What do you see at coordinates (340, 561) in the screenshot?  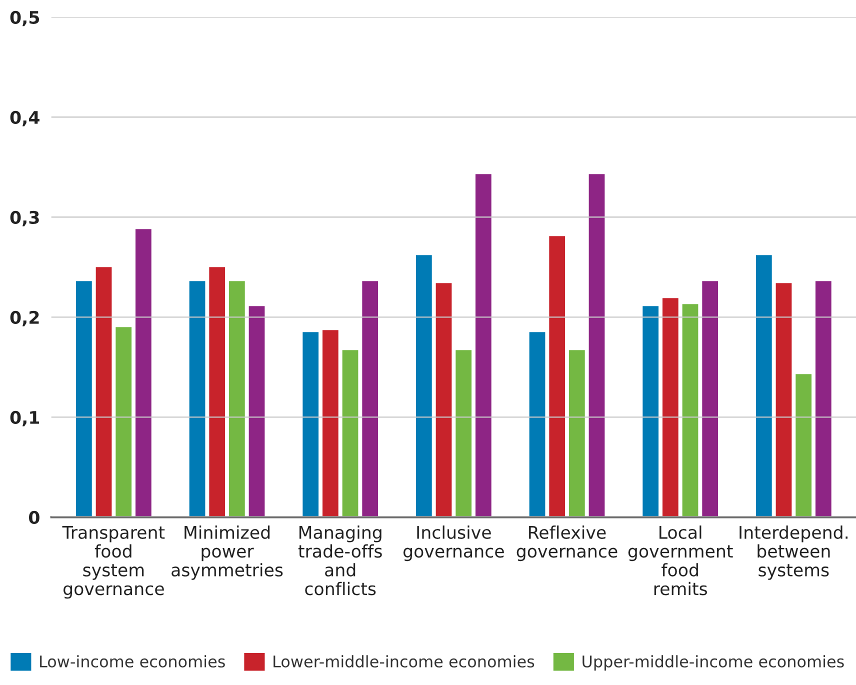 I see `x-tick-label: Managing trade-offs and conflicts` at bounding box center [340, 561].